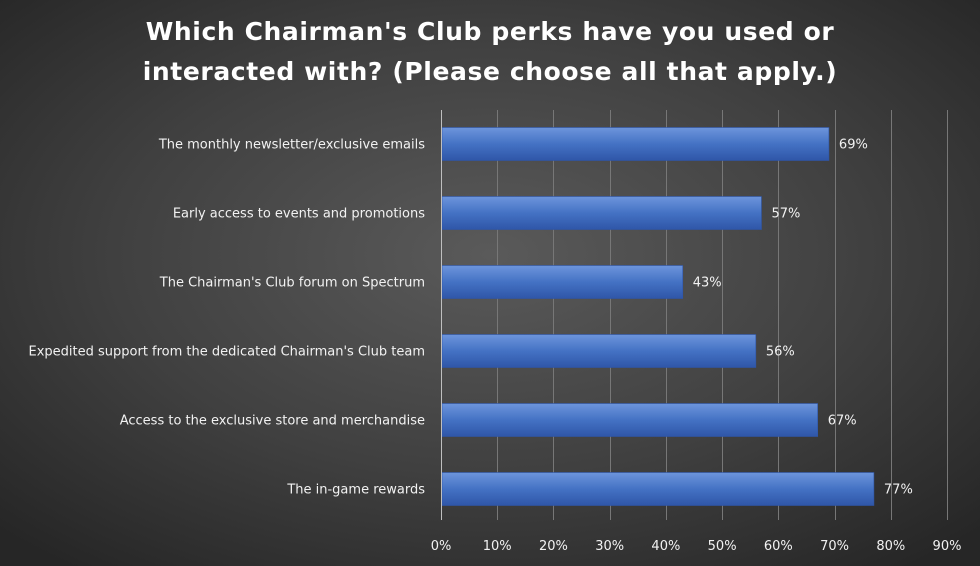 The height and width of the screenshot is (566, 980). I want to click on x-tick-label: 90%, so click(947, 546).